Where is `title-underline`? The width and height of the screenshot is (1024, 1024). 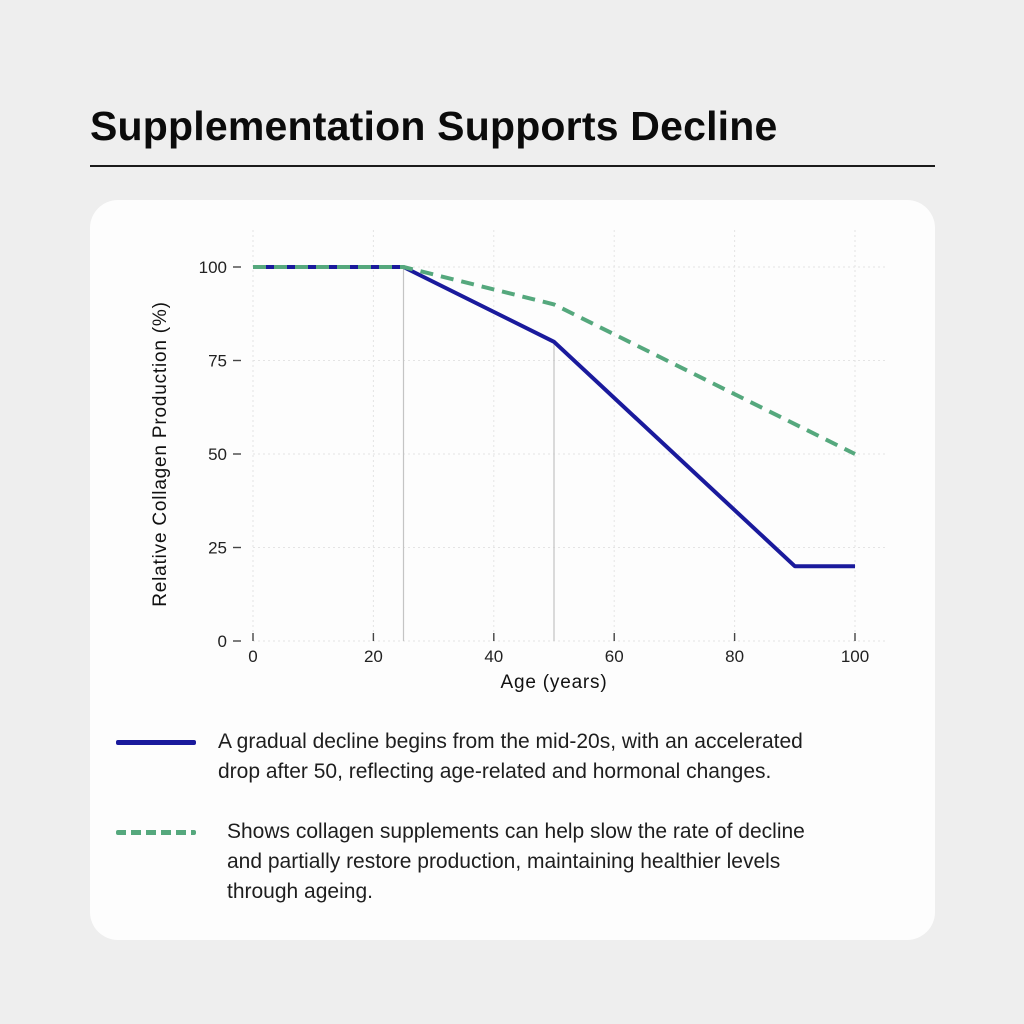 title-underline is located at coordinates (512, 166).